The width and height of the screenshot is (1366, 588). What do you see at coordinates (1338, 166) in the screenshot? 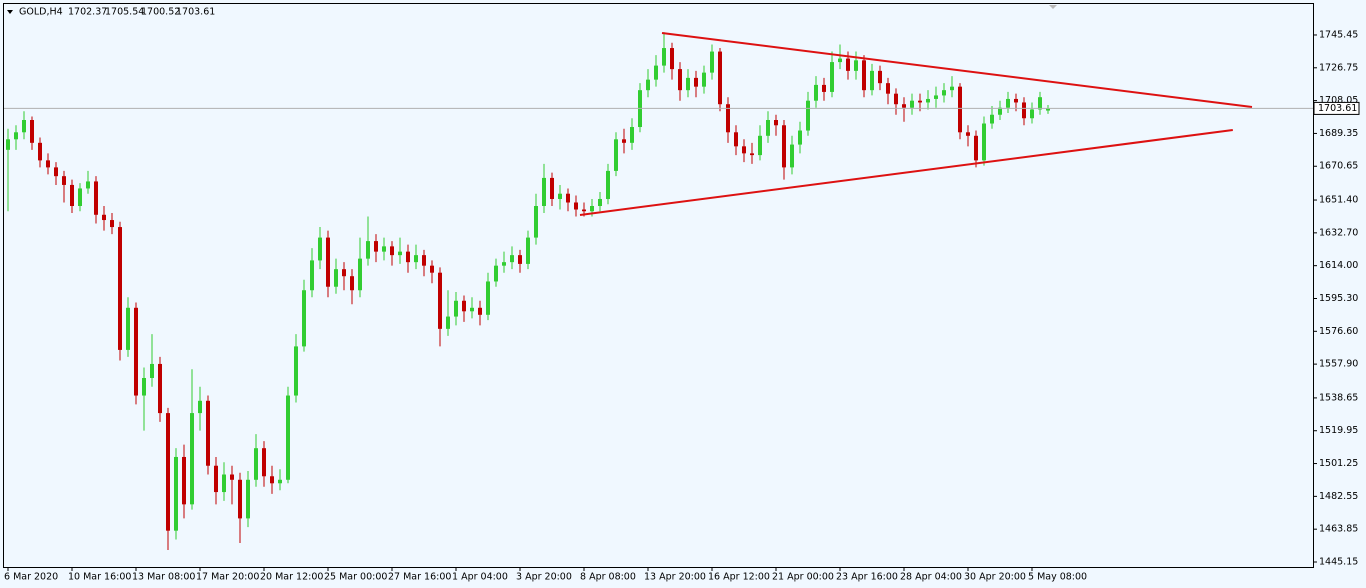
I see `y-tick-label: 1670.65` at bounding box center [1338, 166].